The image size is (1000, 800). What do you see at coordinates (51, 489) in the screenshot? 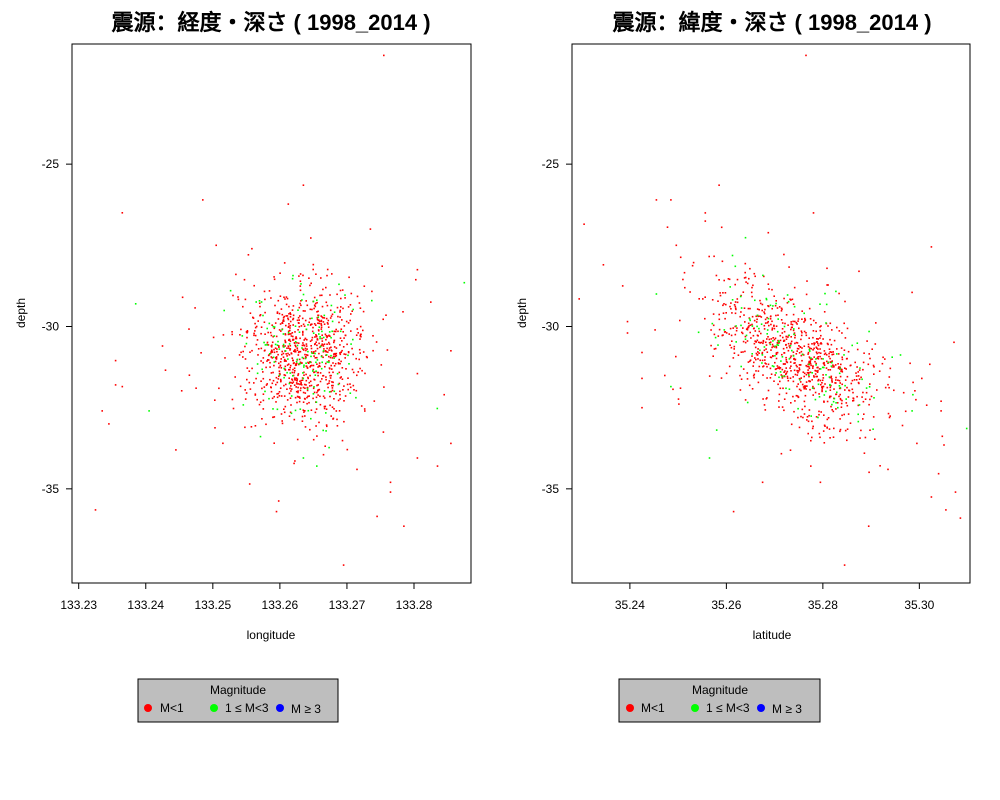
I see `y-tick-label: -35` at bounding box center [51, 489].